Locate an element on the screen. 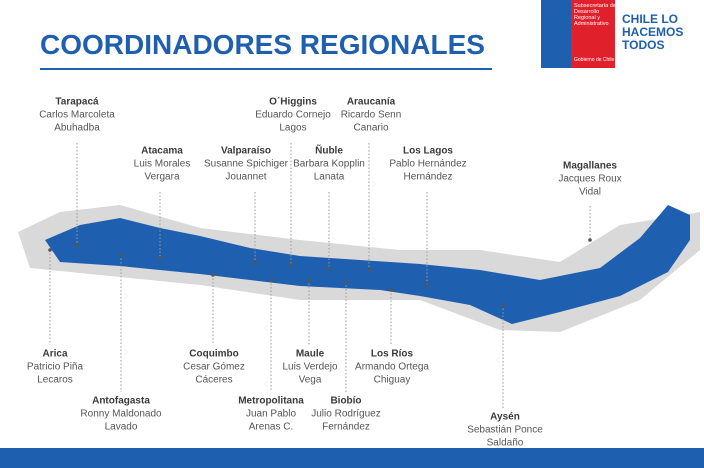 This screenshot has height=468, width=704. region-name: O´Higgins is located at coordinates (293, 101).